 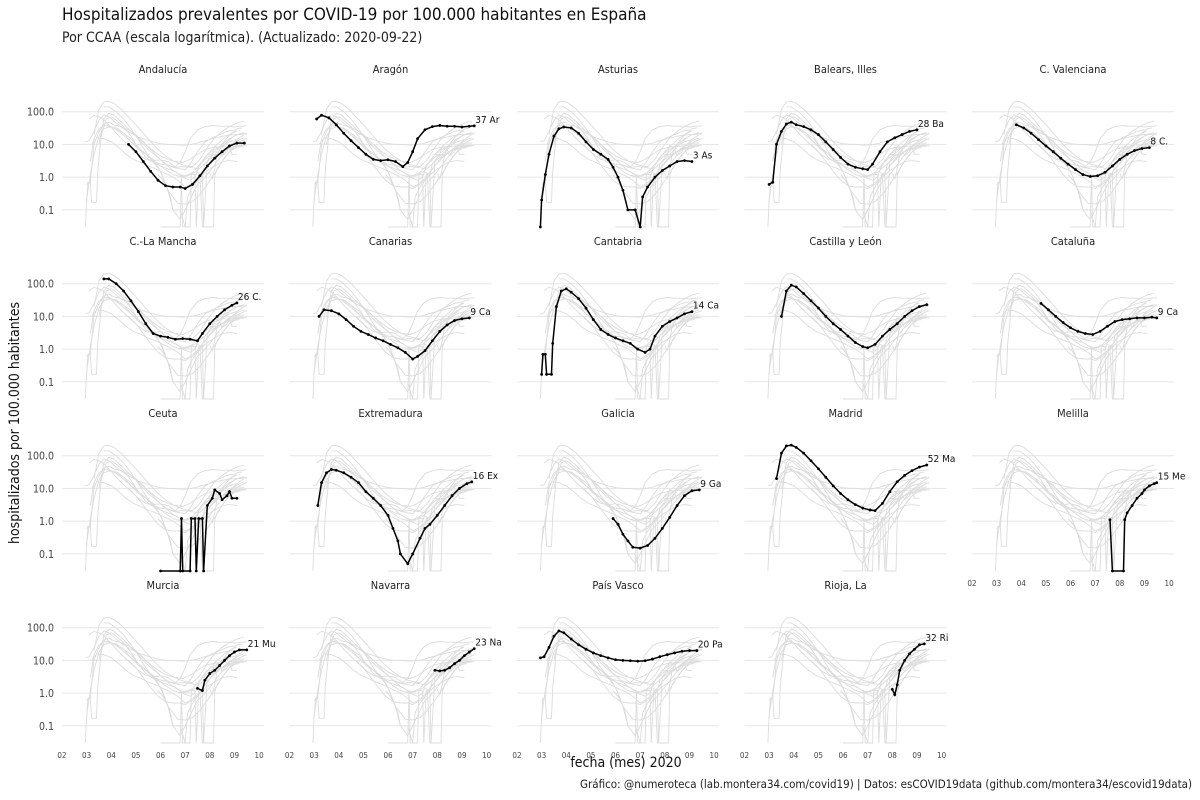 I want to click on series-end-label: 8 C., so click(x=1159, y=142).